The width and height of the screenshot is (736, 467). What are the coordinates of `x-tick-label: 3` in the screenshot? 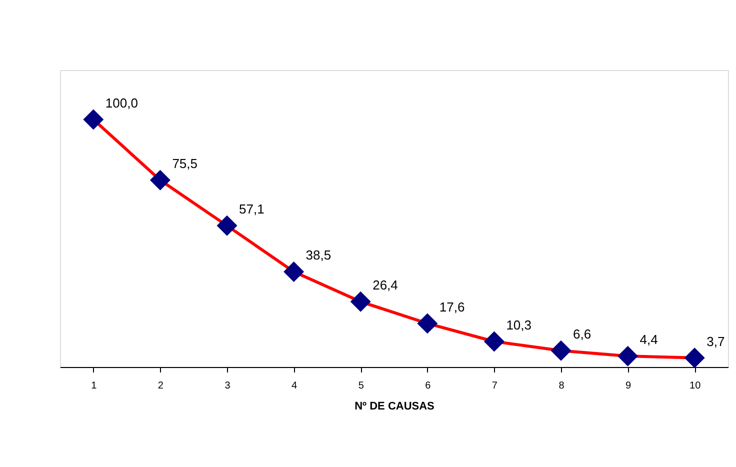 It's located at (227, 386).